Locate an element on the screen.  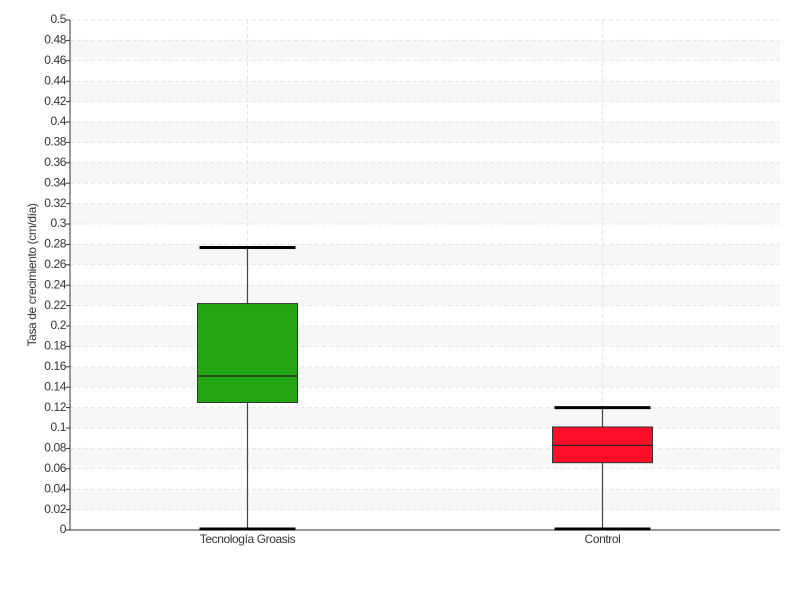
y-tick-label: 0.4 is located at coordinates (59, 121).